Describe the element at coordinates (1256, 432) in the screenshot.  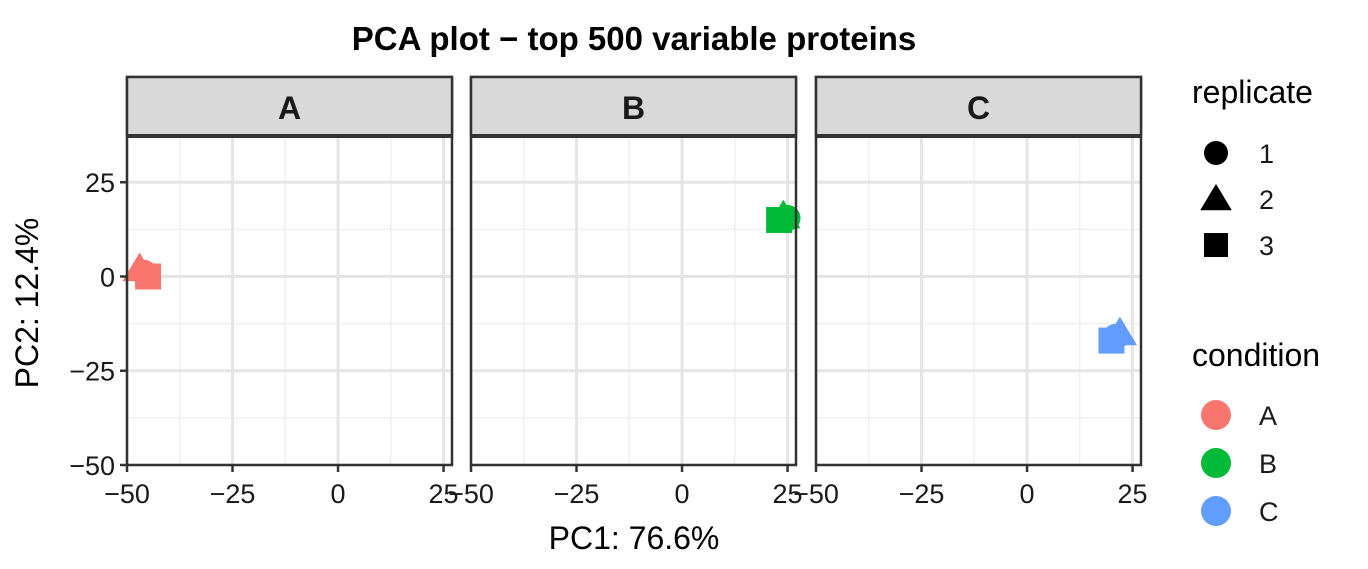
I see `legend-condition: condition ABC` at that location.